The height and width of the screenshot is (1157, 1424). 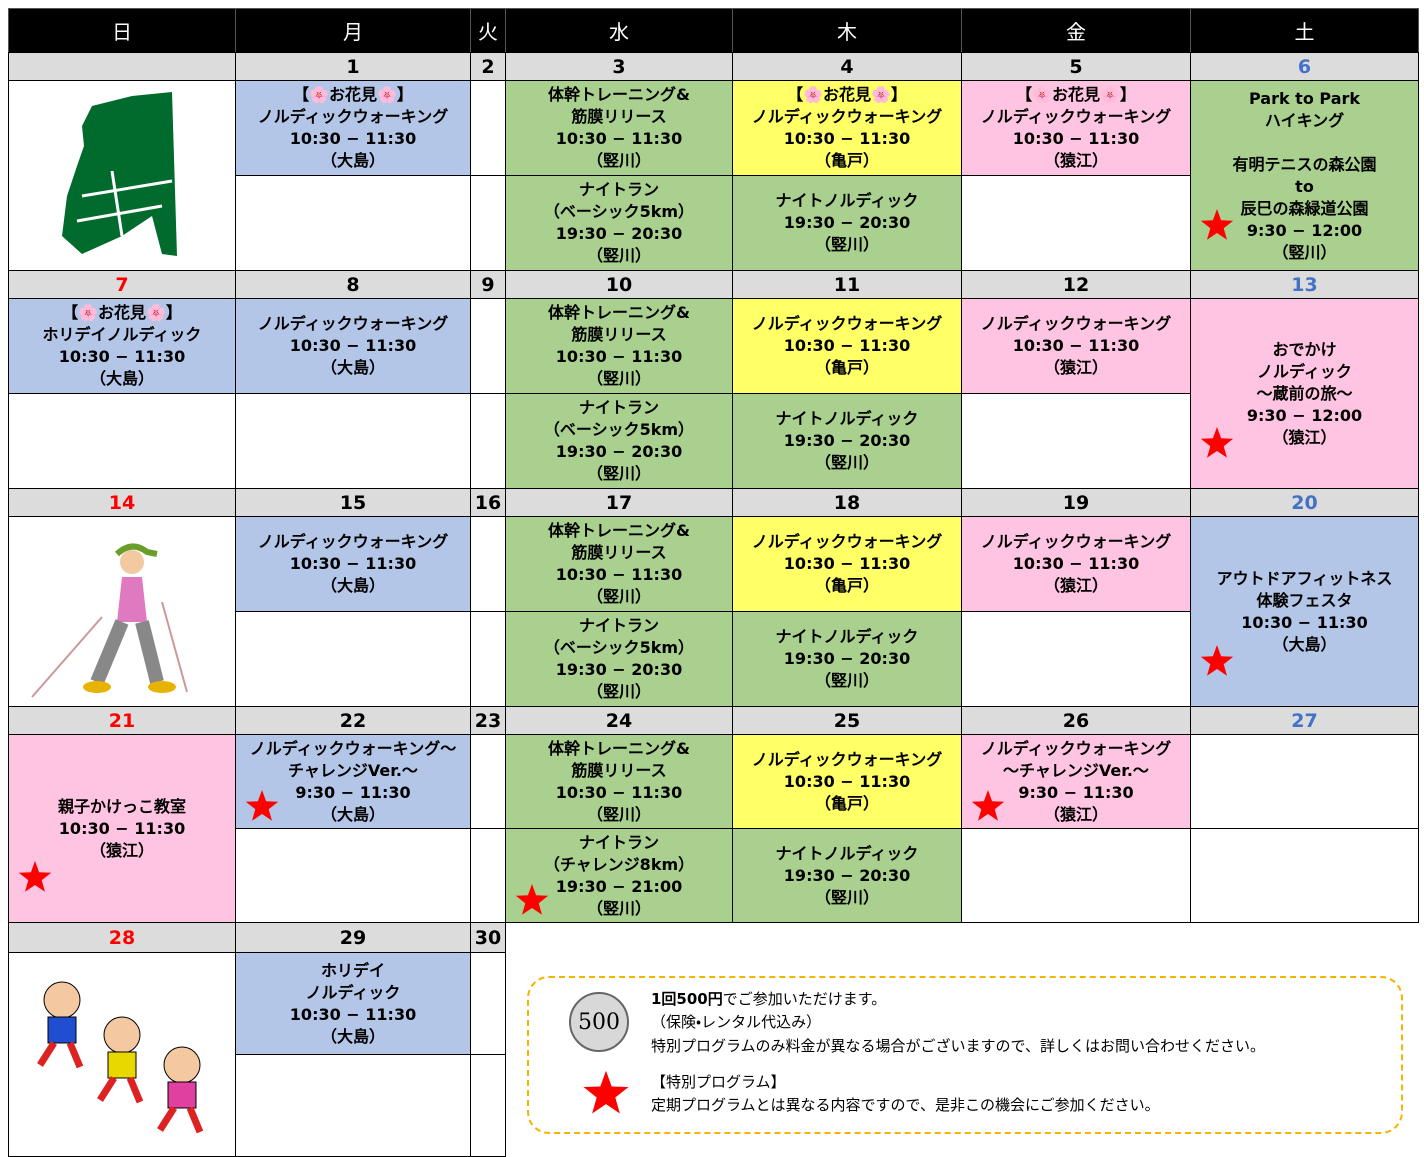 I want to click on event-text: ノルディック, so click(x=1304, y=371).